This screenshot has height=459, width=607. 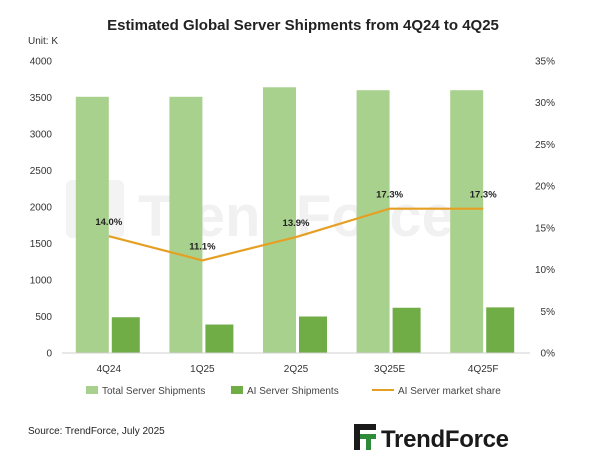 I want to click on y-axis: 0 500 1000 1500 2000 2500 3000 3500 4000, so click(x=41, y=208).